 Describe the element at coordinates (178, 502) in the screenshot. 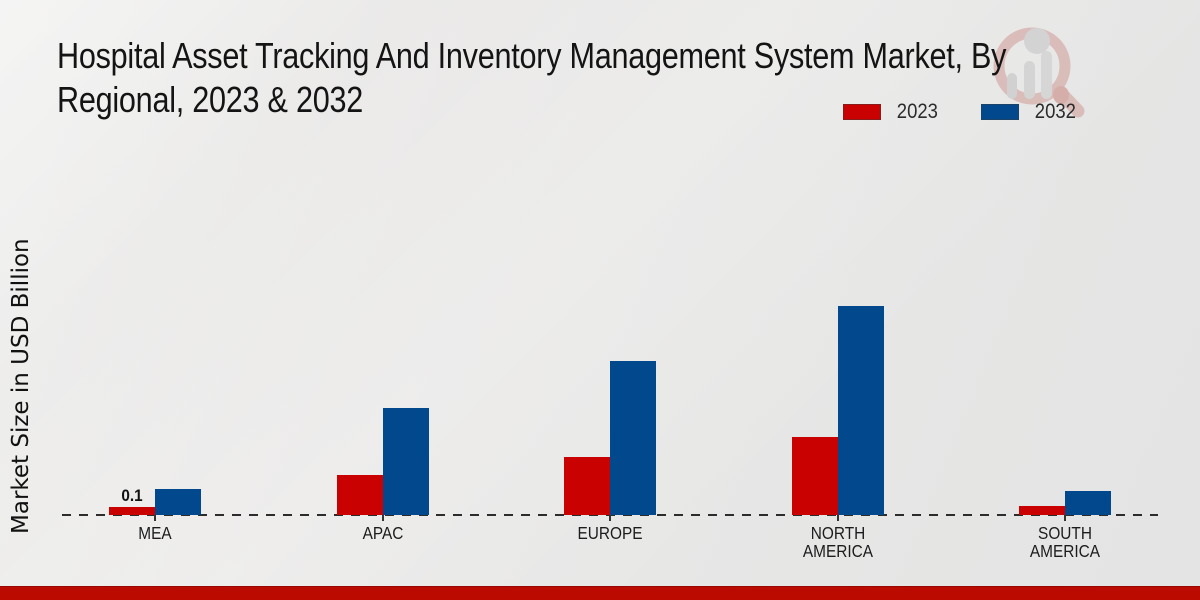

I see `bar-2032-mea` at that location.